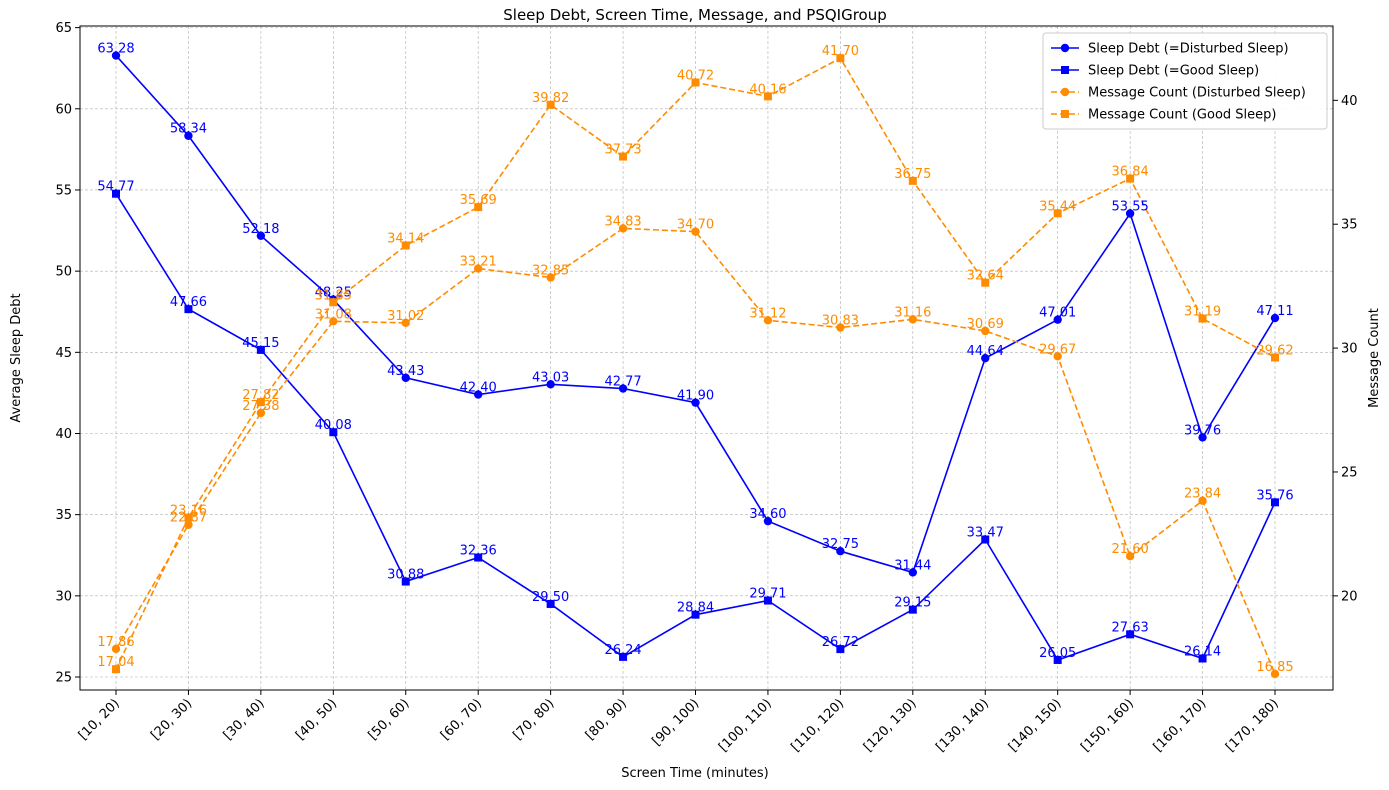 The image size is (1389, 790). Describe the element at coordinates (912, 565) in the screenshot. I see `data-label: 31.44` at that location.